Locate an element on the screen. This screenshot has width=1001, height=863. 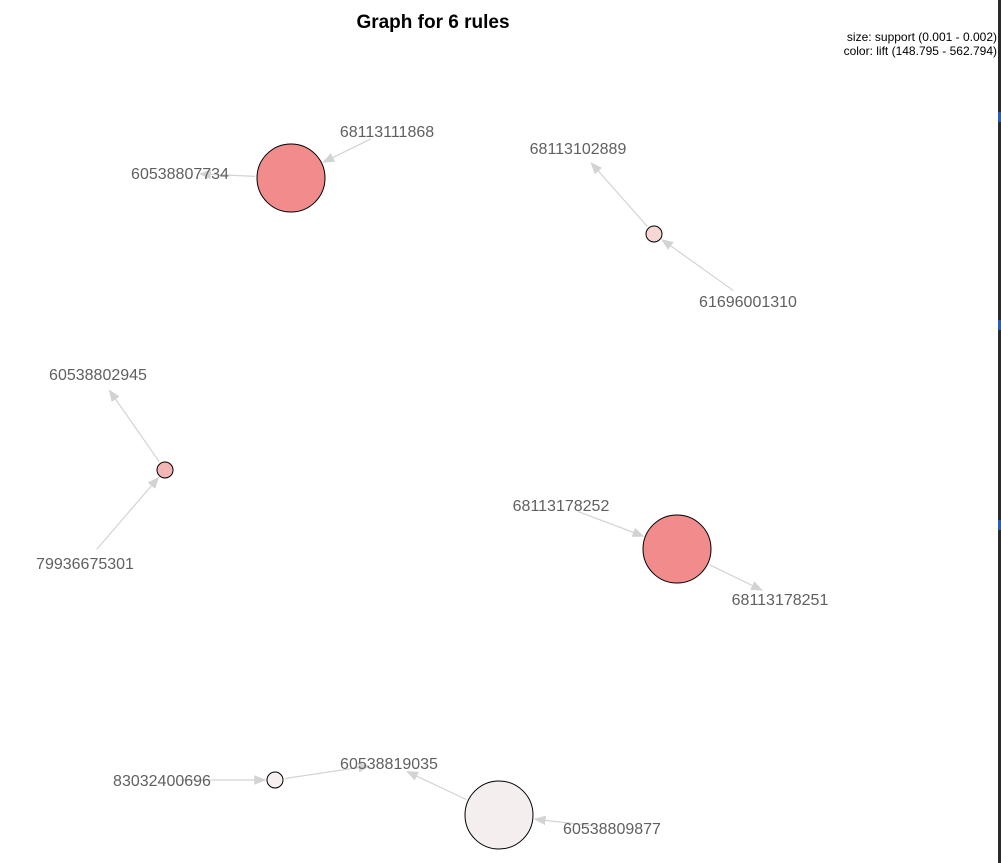
graph-title: Graph for 6 rules is located at coordinates (433, 22).